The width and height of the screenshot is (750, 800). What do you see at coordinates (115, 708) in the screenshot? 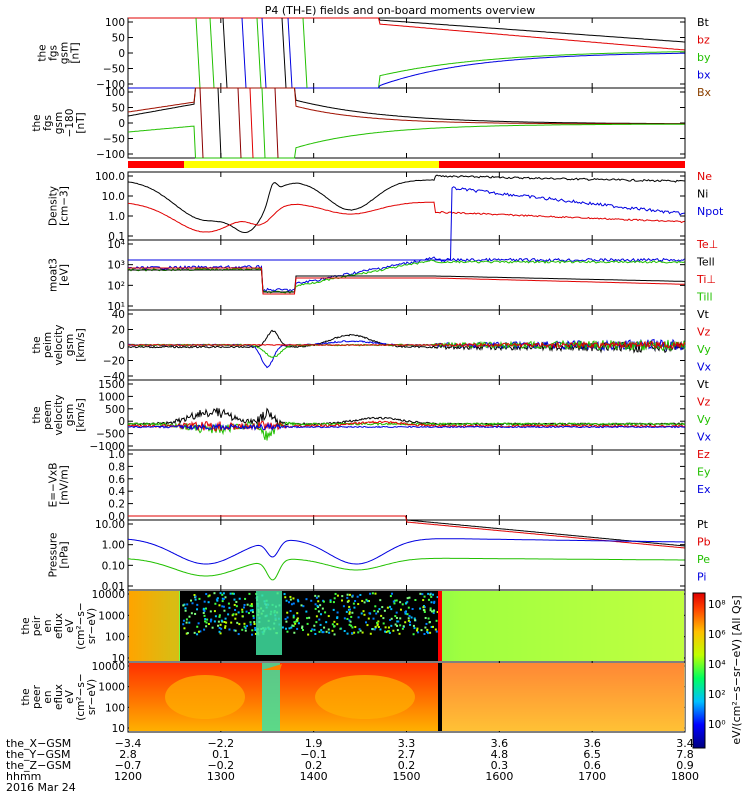
I see `y-tick-label: 100` at bounding box center [115, 708].